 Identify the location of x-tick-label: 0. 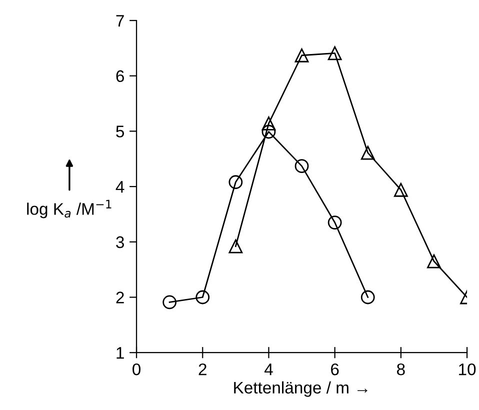
(136, 369).